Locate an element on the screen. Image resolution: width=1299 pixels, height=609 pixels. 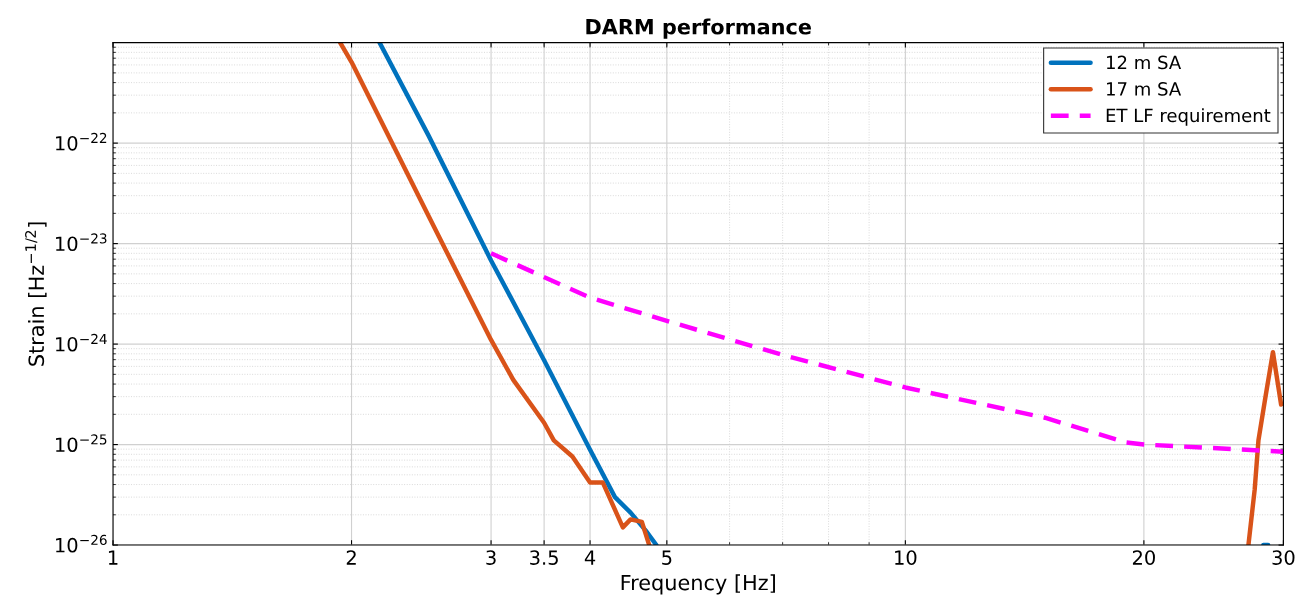
x-tick-label: 3 is located at coordinates (491, 557).